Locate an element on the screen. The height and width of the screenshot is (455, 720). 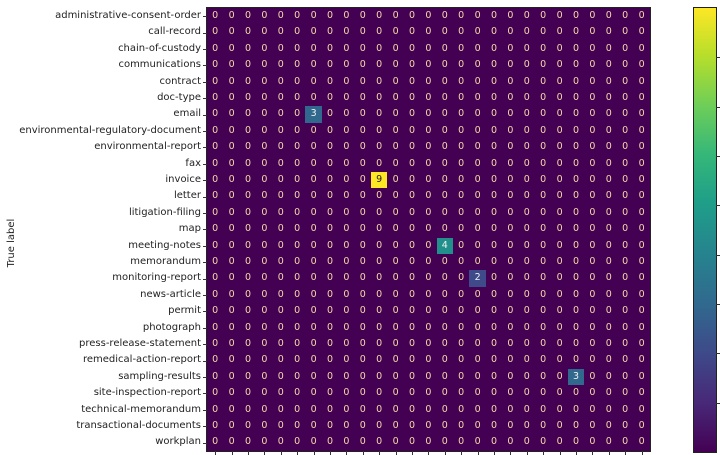
matrix-cell: 4 is located at coordinates (444, 245).